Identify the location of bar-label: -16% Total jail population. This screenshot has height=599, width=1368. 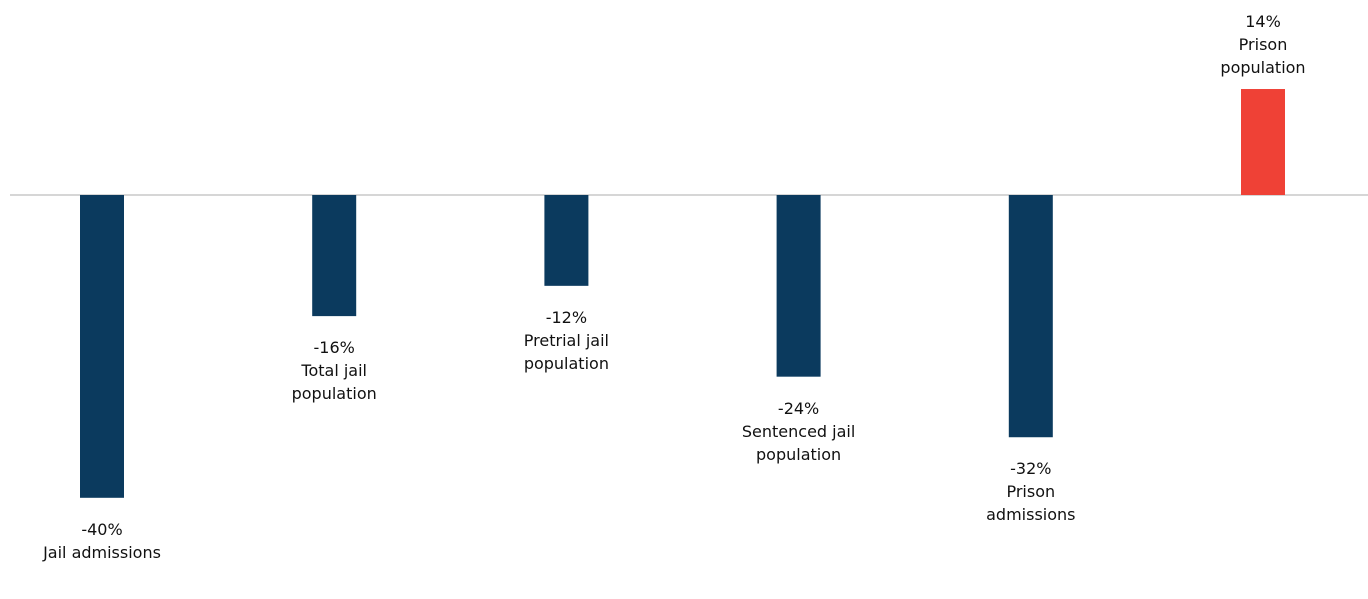
(334, 370).